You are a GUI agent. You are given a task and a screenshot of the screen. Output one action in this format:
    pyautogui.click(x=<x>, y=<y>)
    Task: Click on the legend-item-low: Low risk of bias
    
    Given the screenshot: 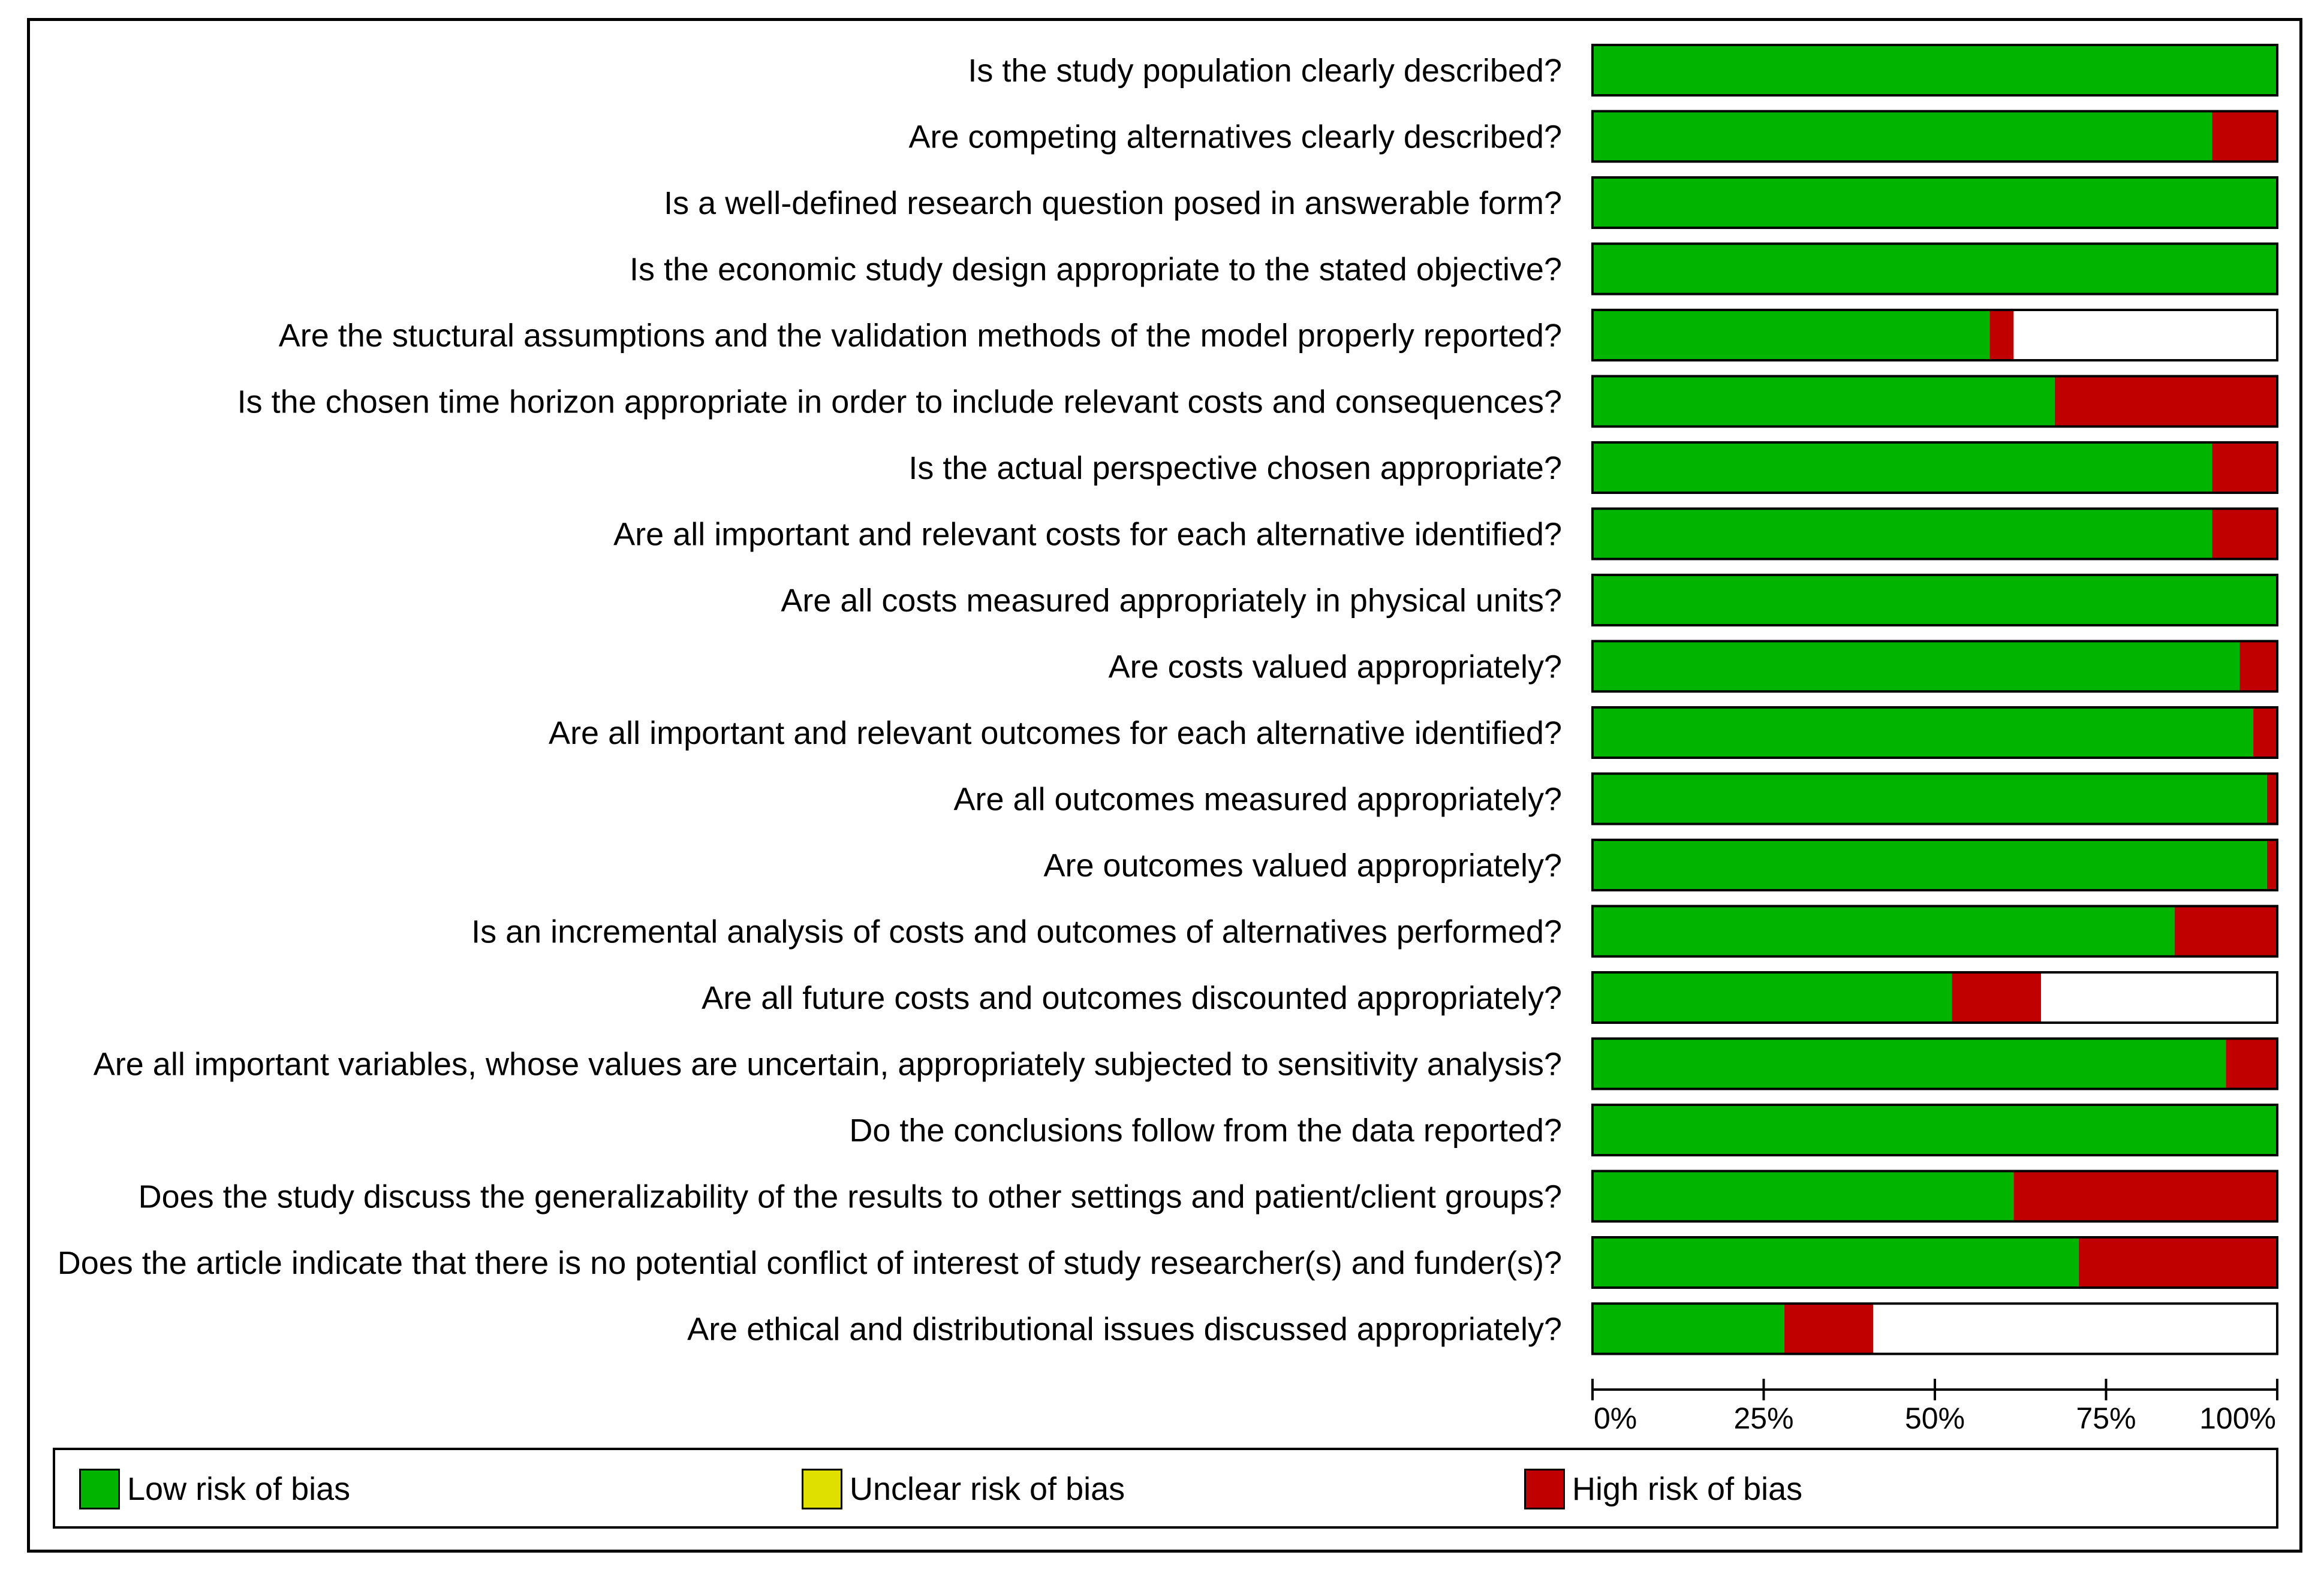 What is the action you would take?
    pyautogui.click(x=214, y=1489)
    